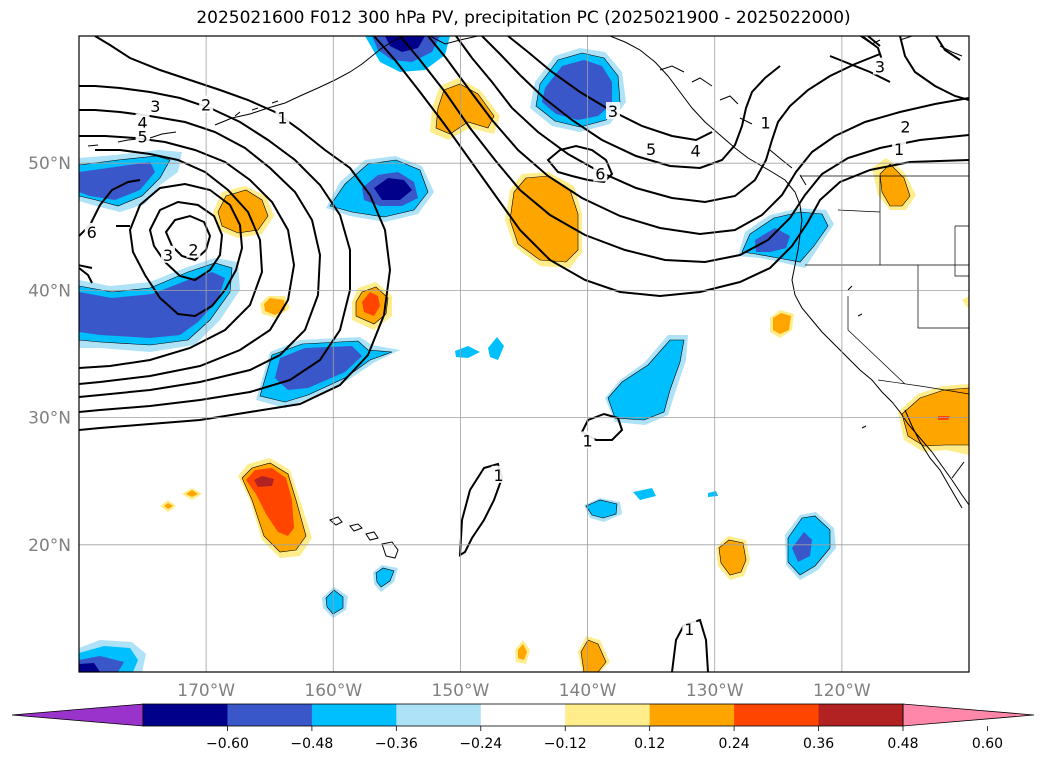  What do you see at coordinates (649, 744) in the screenshot?
I see `colorbar-tick-label: 0.12` at bounding box center [649, 744].